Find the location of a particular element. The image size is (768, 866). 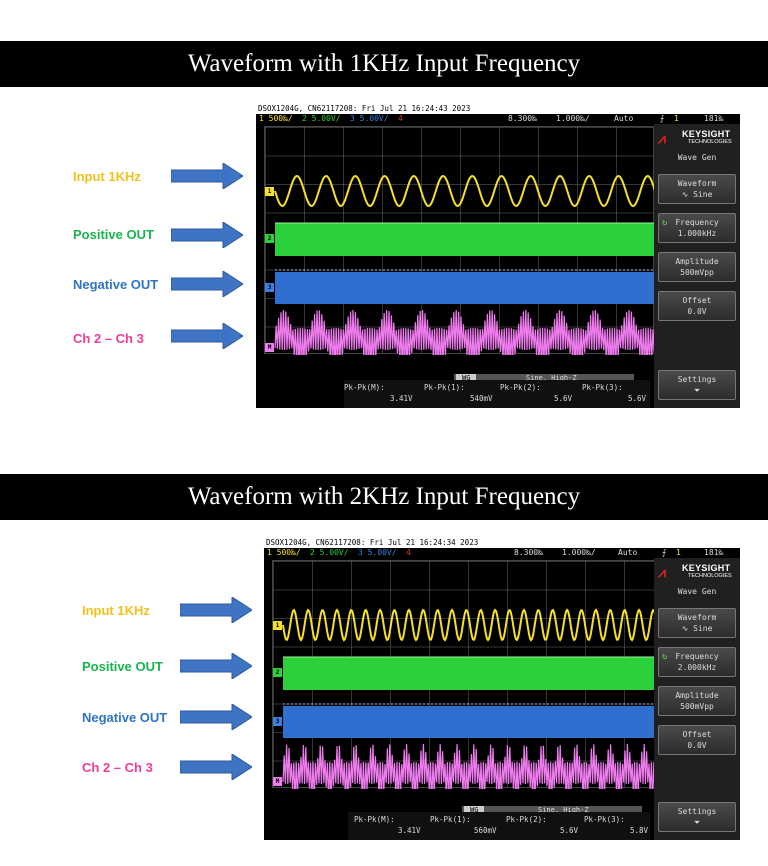

ch2-trace is located at coordinates (470, 673).